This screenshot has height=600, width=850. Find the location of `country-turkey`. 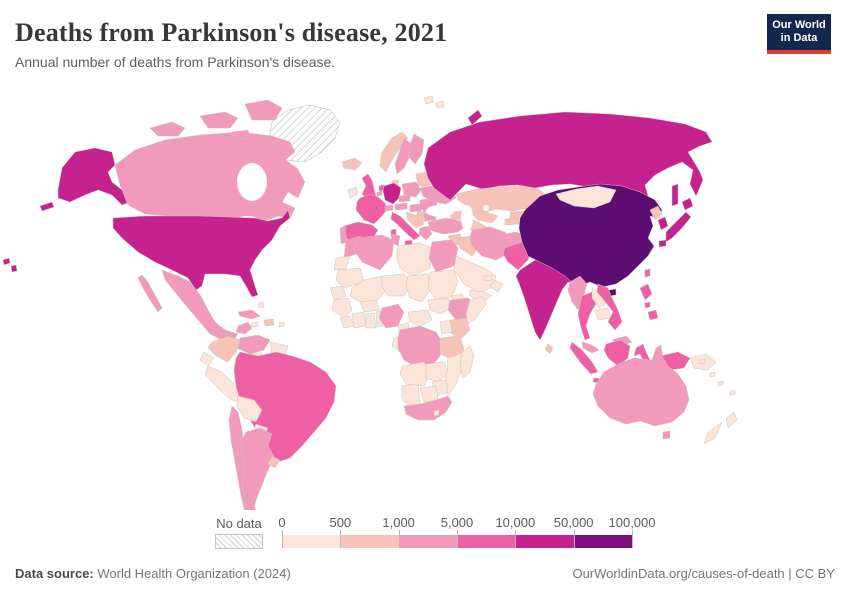

country-turkey is located at coordinates (447, 226).